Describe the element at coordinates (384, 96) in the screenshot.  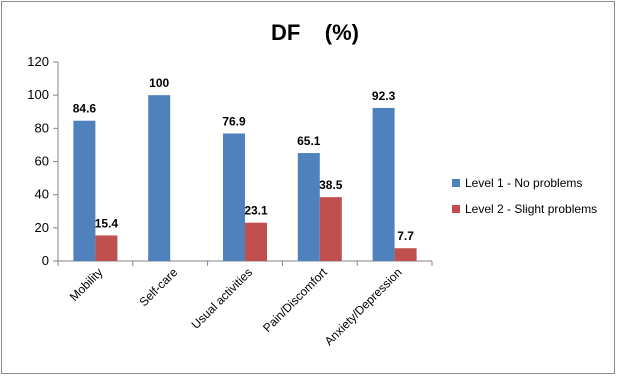
I see `data-label: 92.3` at that location.